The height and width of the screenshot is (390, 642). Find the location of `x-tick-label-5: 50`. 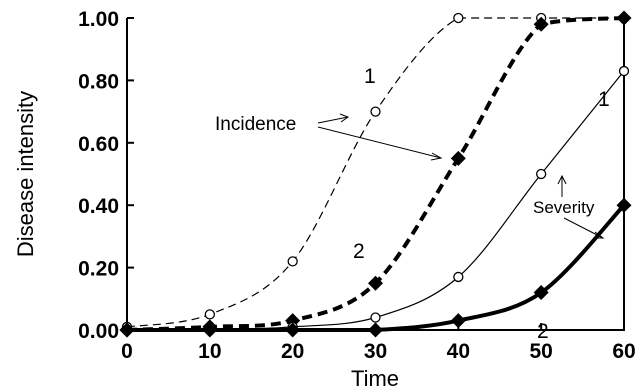

x-tick-label-5: 50 is located at coordinates (540, 351).